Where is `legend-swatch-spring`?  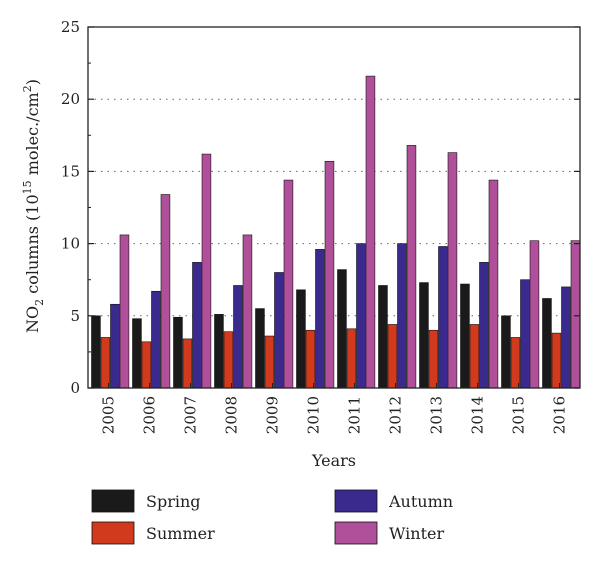
legend-swatch-spring is located at coordinates (113, 501).